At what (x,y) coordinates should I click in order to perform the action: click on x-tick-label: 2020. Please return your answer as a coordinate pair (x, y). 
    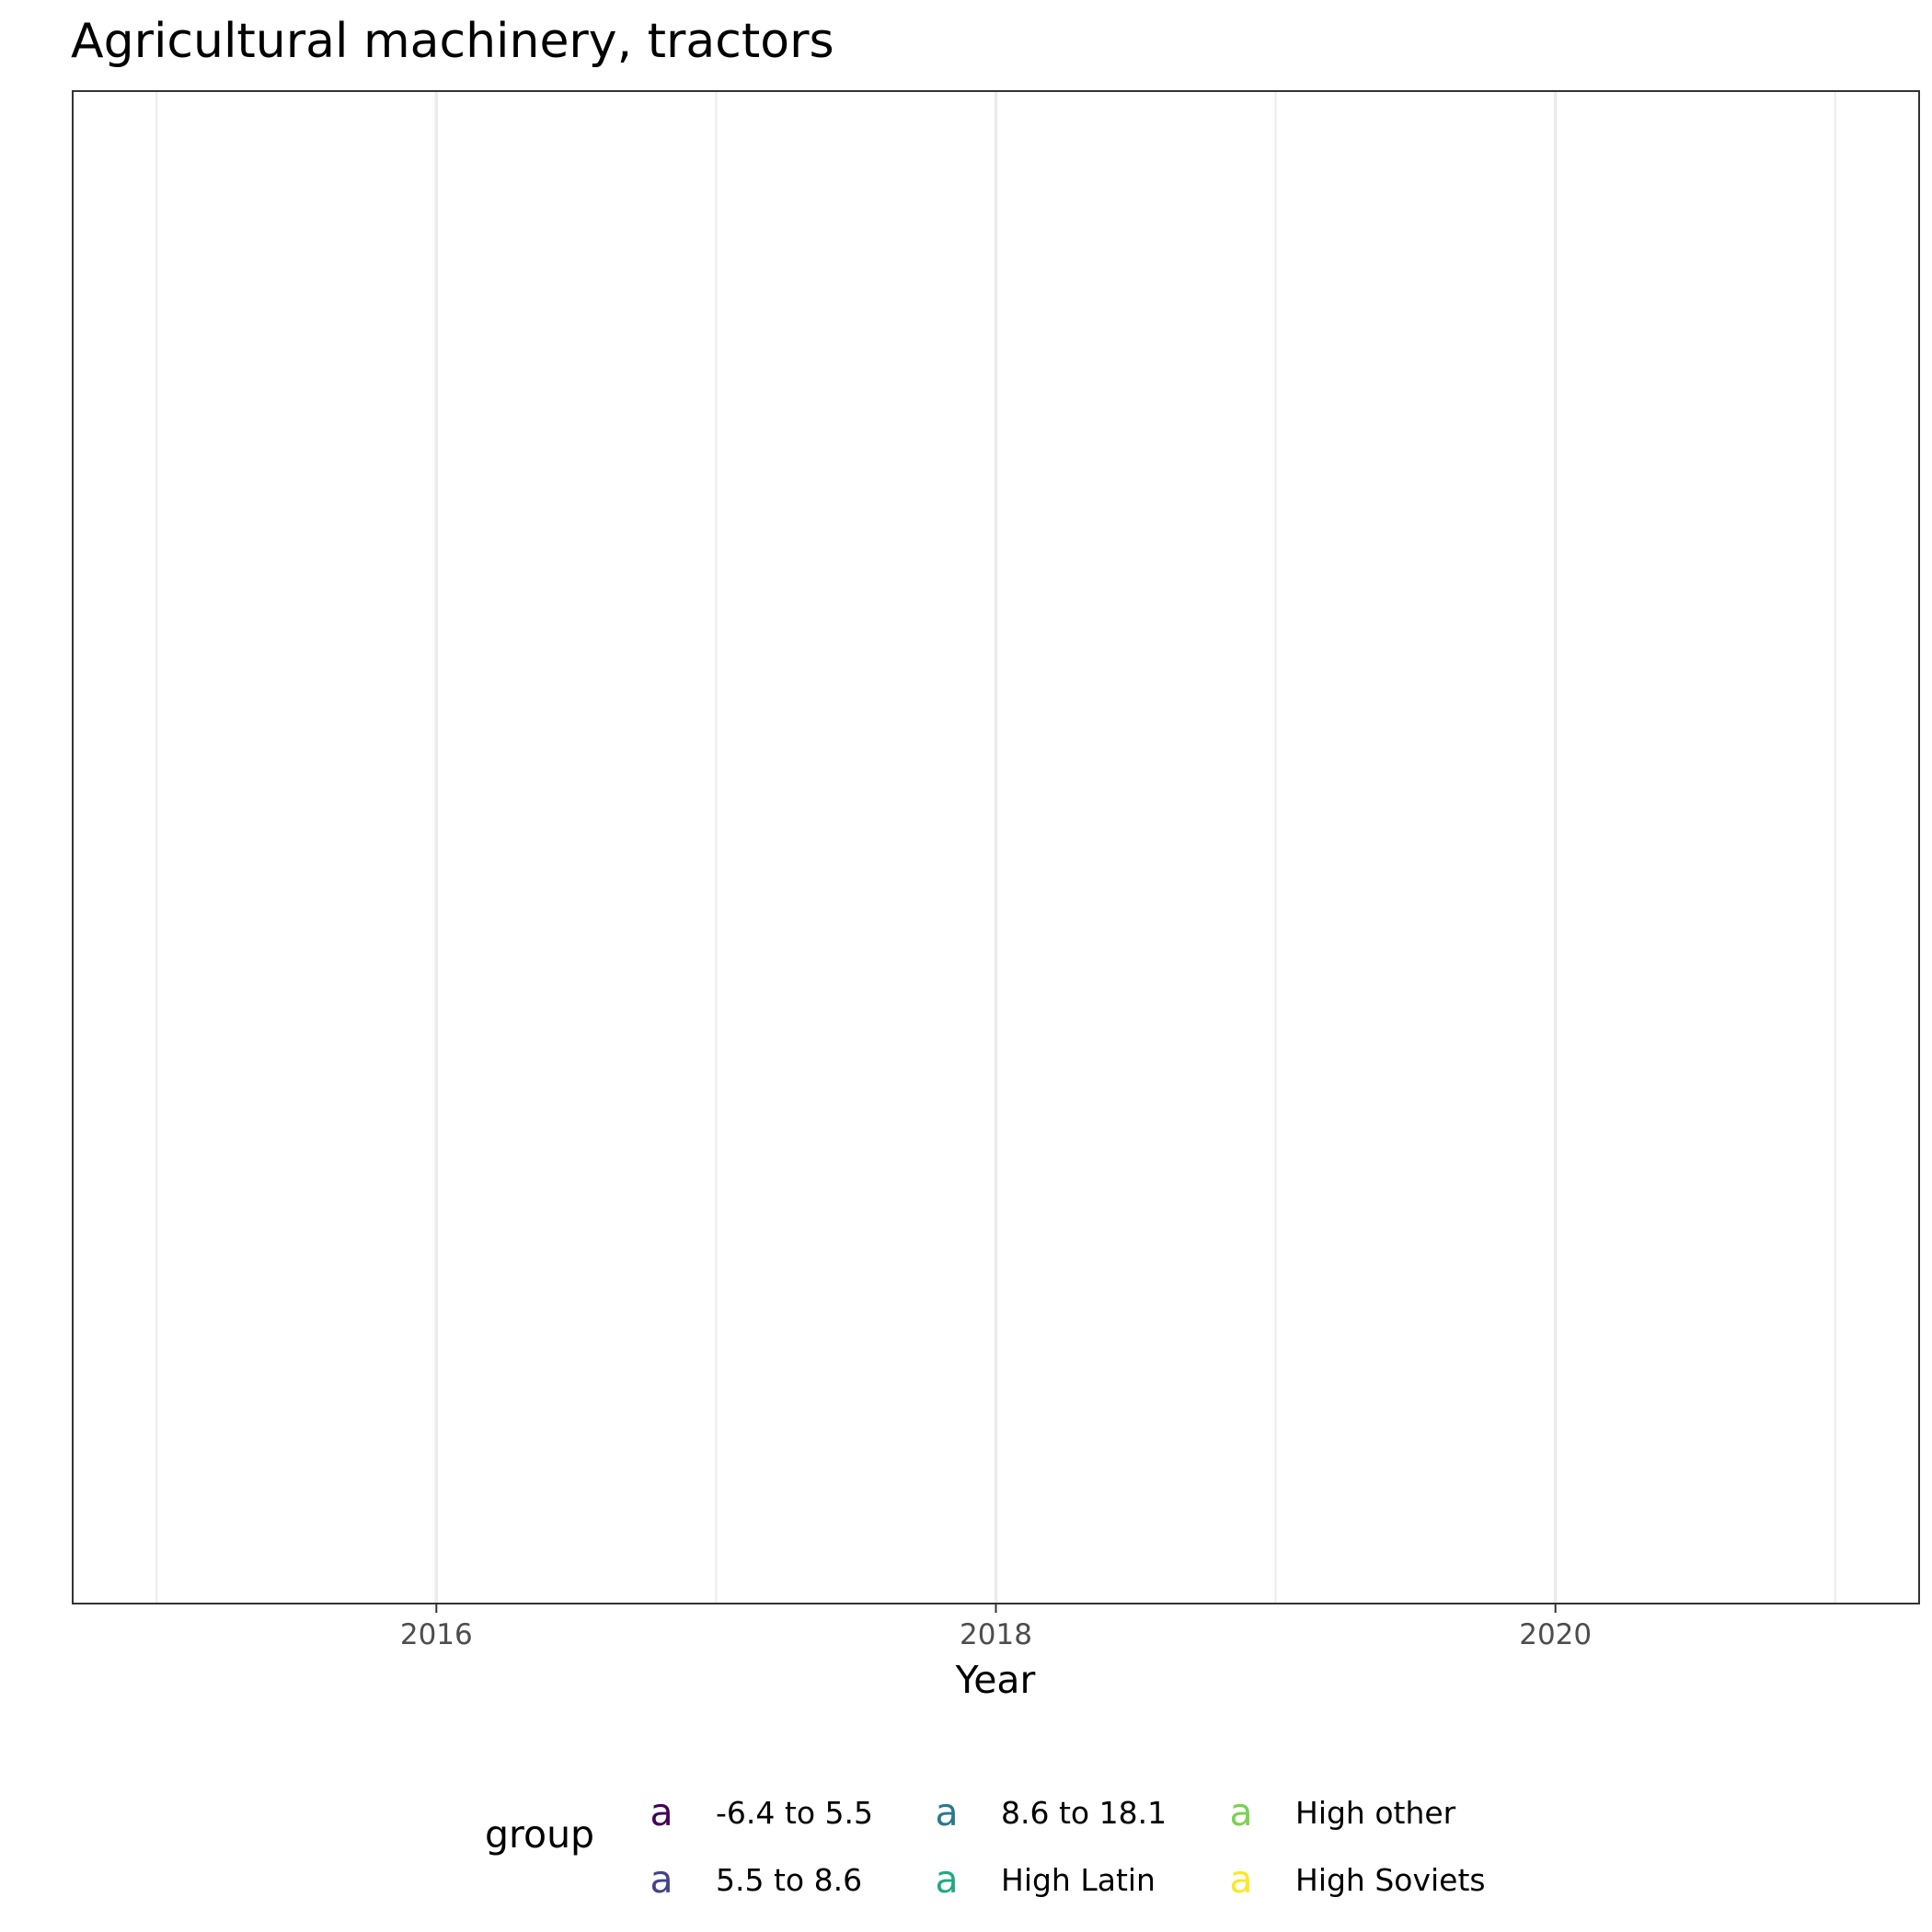
    Looking at the image, I should click on (1555, 1634).